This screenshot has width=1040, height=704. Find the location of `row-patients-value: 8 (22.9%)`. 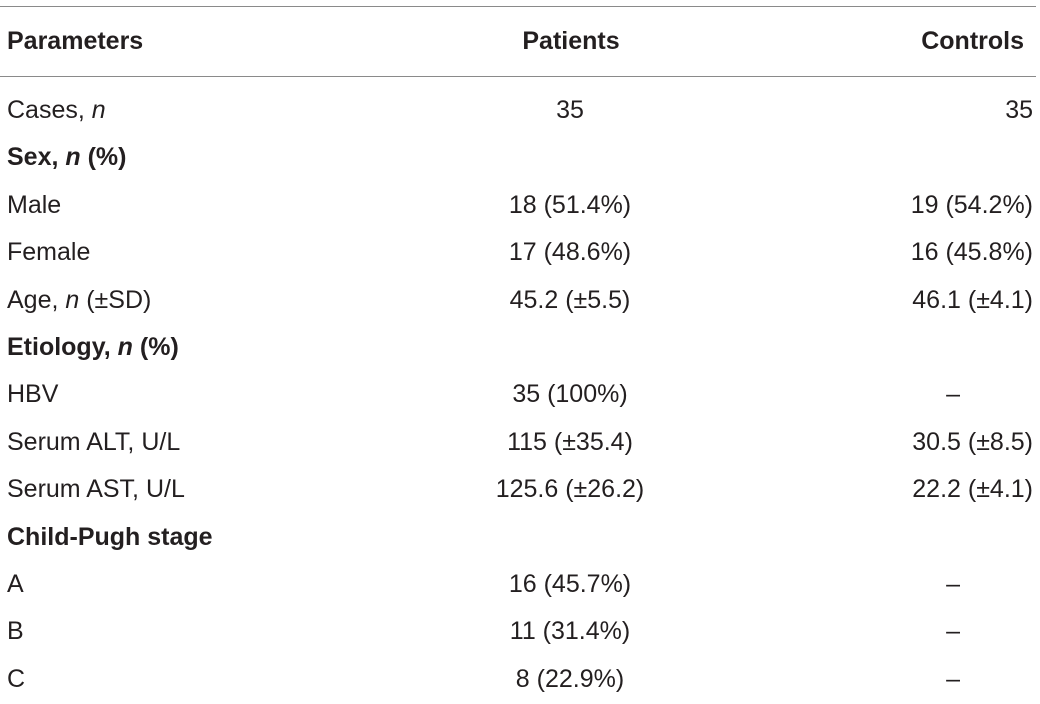

row-patients-value: 8 (22.9%) is located at coordinates (570, 678).